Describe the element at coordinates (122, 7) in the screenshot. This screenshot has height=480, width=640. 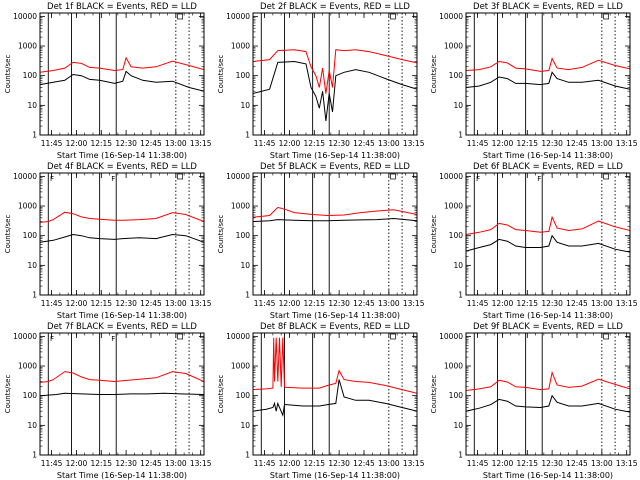
I see `panel-title: Det 1f BLACK = Events, RED = LLD` at that location.